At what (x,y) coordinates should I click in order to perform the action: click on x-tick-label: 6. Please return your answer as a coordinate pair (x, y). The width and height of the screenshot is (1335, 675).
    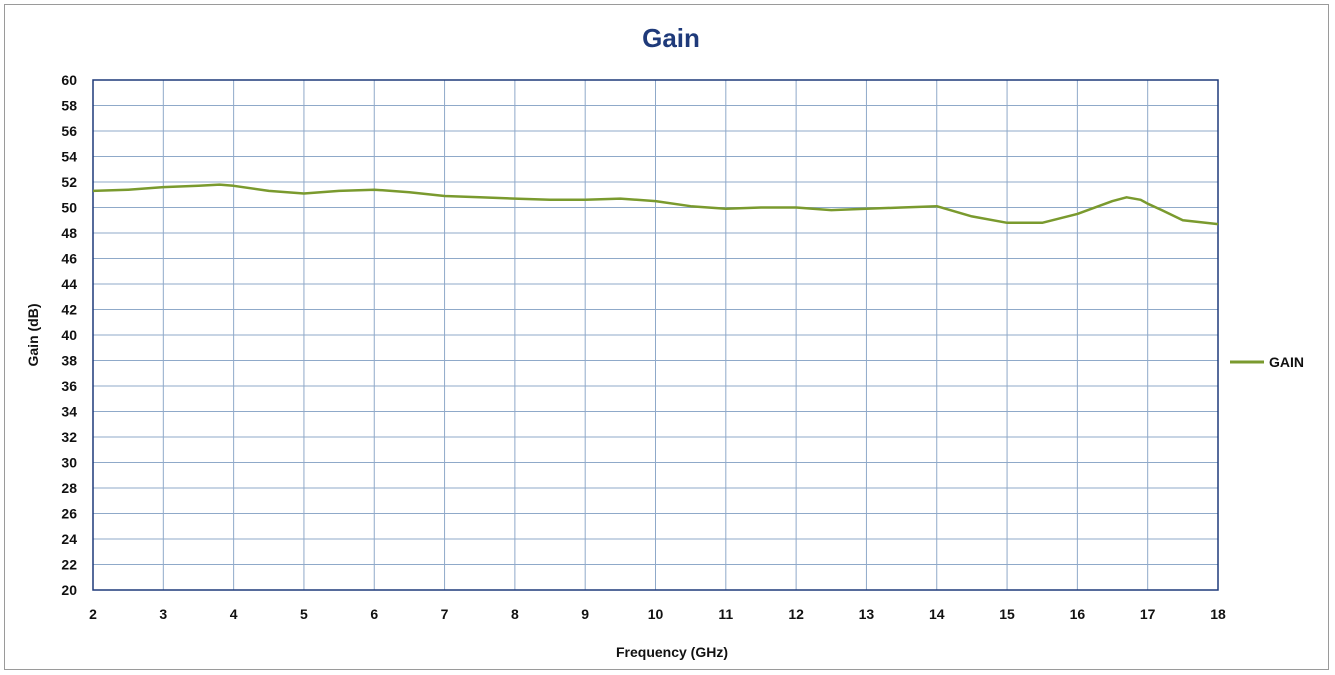
    Looking at the image, I should click on (374, 614).